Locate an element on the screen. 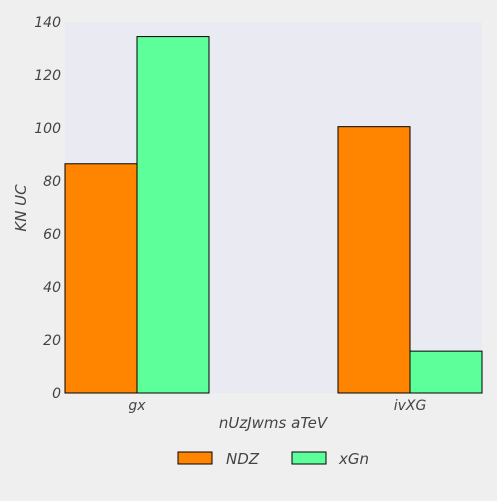 This screenshot has width=497, height=501. bar-NDZ-gx is located at coordinates (101, 278).